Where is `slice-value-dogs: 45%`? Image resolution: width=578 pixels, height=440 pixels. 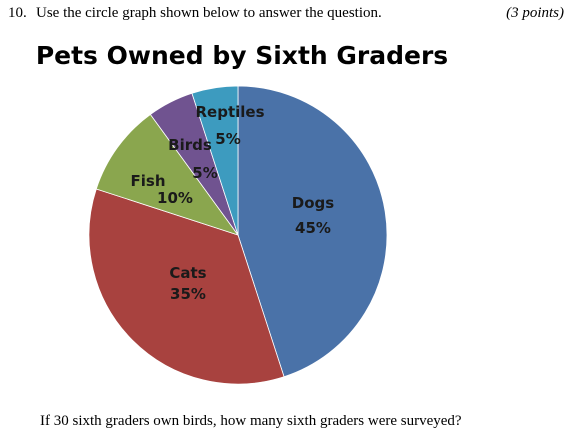 slice-value-dogs: 45% is located at coordinates (313, 228).